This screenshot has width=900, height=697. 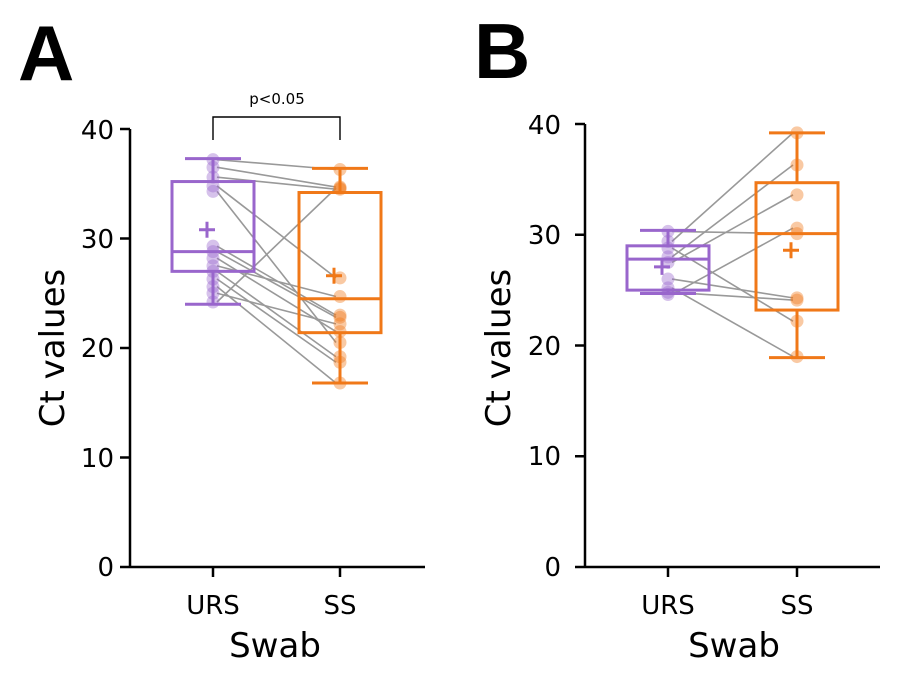 I want to click on panel-a-ytick-40: 40, so click(x=97, y=131).